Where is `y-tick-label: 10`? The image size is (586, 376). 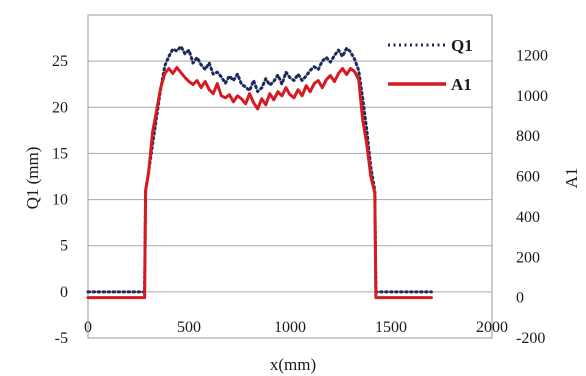 y-tick-label: 10 is located at coordinates (60, 200).